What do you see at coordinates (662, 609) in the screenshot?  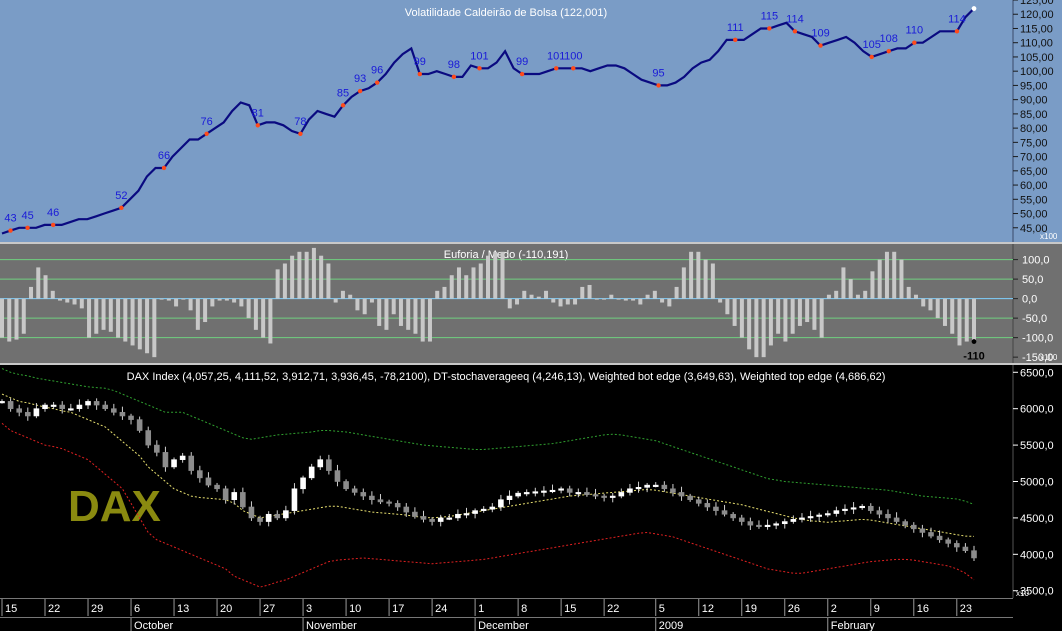 I see `x-axis-tick-label: 5` at bounding box center [662, 609].